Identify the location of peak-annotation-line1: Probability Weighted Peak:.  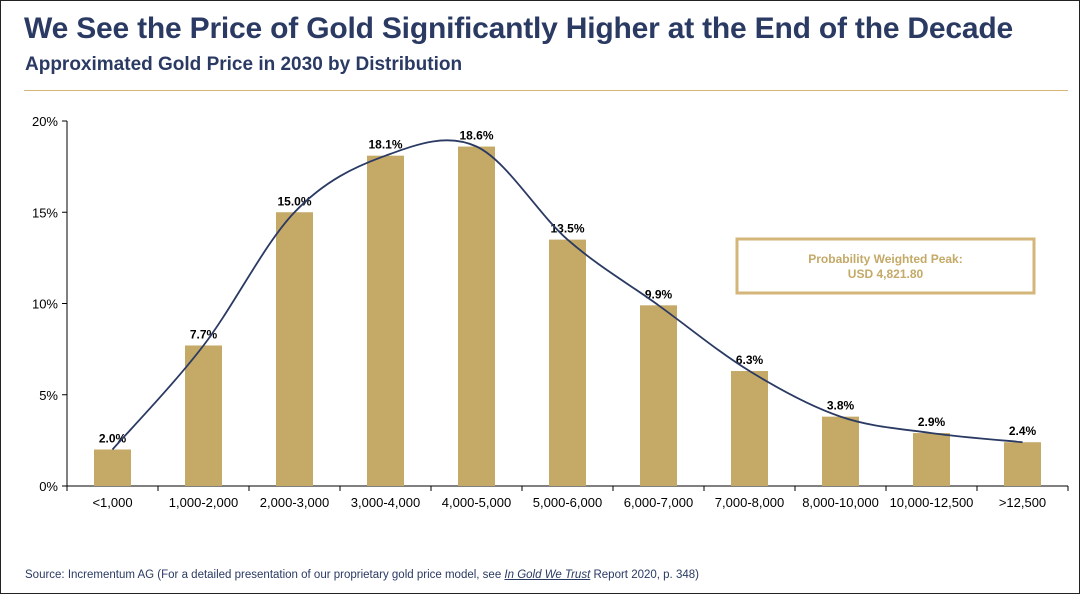
(885, 259).